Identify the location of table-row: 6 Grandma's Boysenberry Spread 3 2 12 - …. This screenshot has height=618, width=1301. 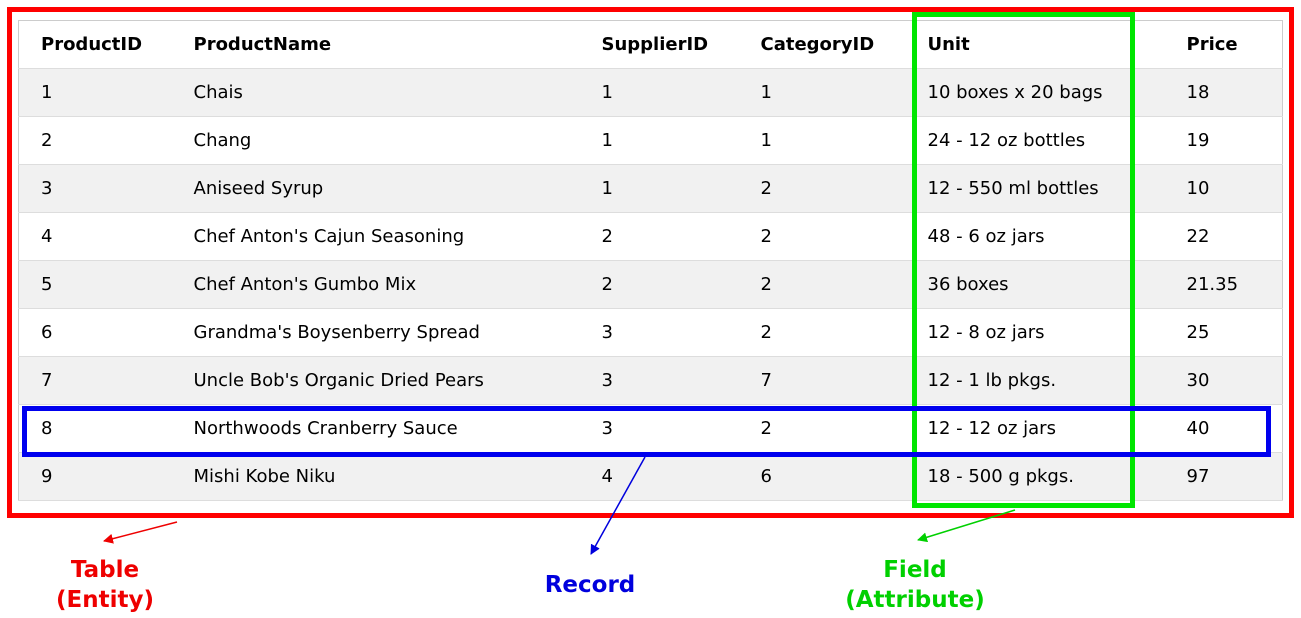
(650, 332).